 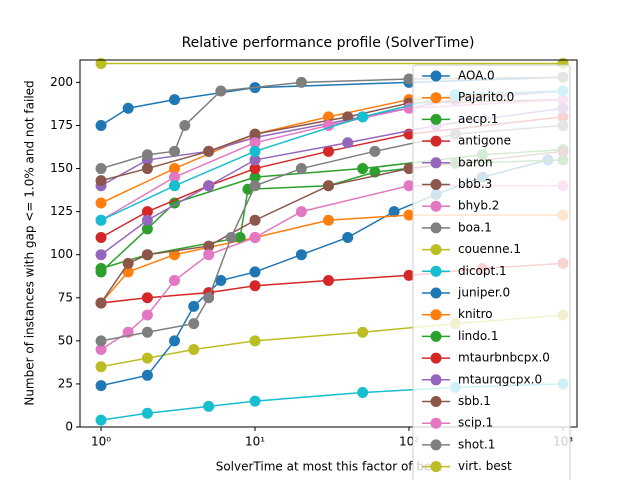 I want to click on legend-label: dicopt.1, so click(x=482, y=271).